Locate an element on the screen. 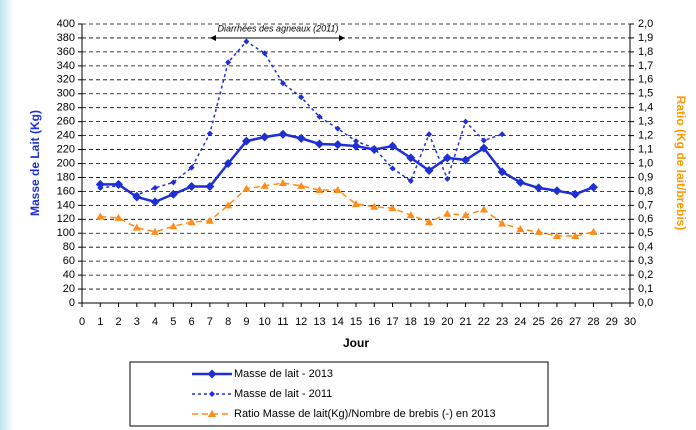  y2-tick-label: 0,6 is located at coordinates (645, 219).